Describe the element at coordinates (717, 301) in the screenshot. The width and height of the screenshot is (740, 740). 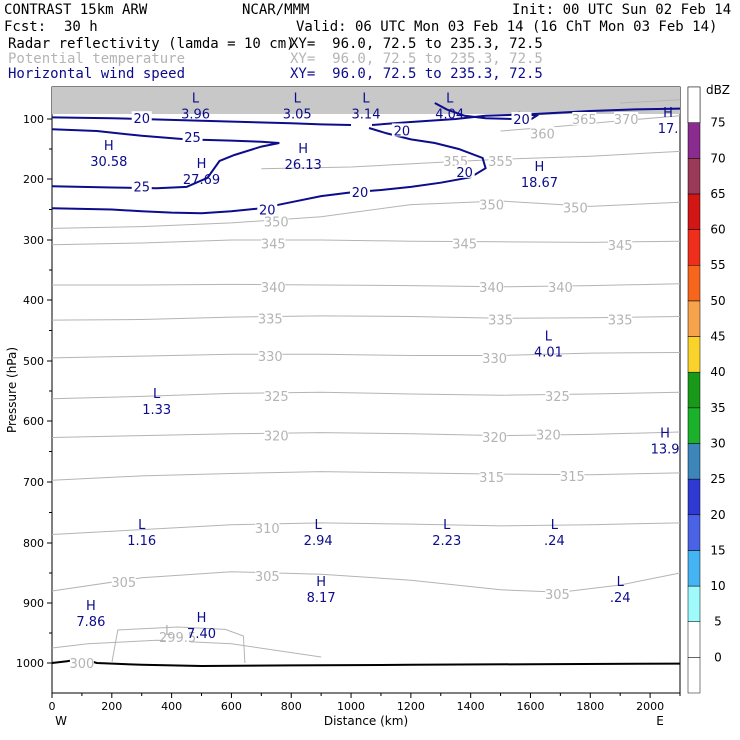
I see `colorbar-level-label: 50` at that location.